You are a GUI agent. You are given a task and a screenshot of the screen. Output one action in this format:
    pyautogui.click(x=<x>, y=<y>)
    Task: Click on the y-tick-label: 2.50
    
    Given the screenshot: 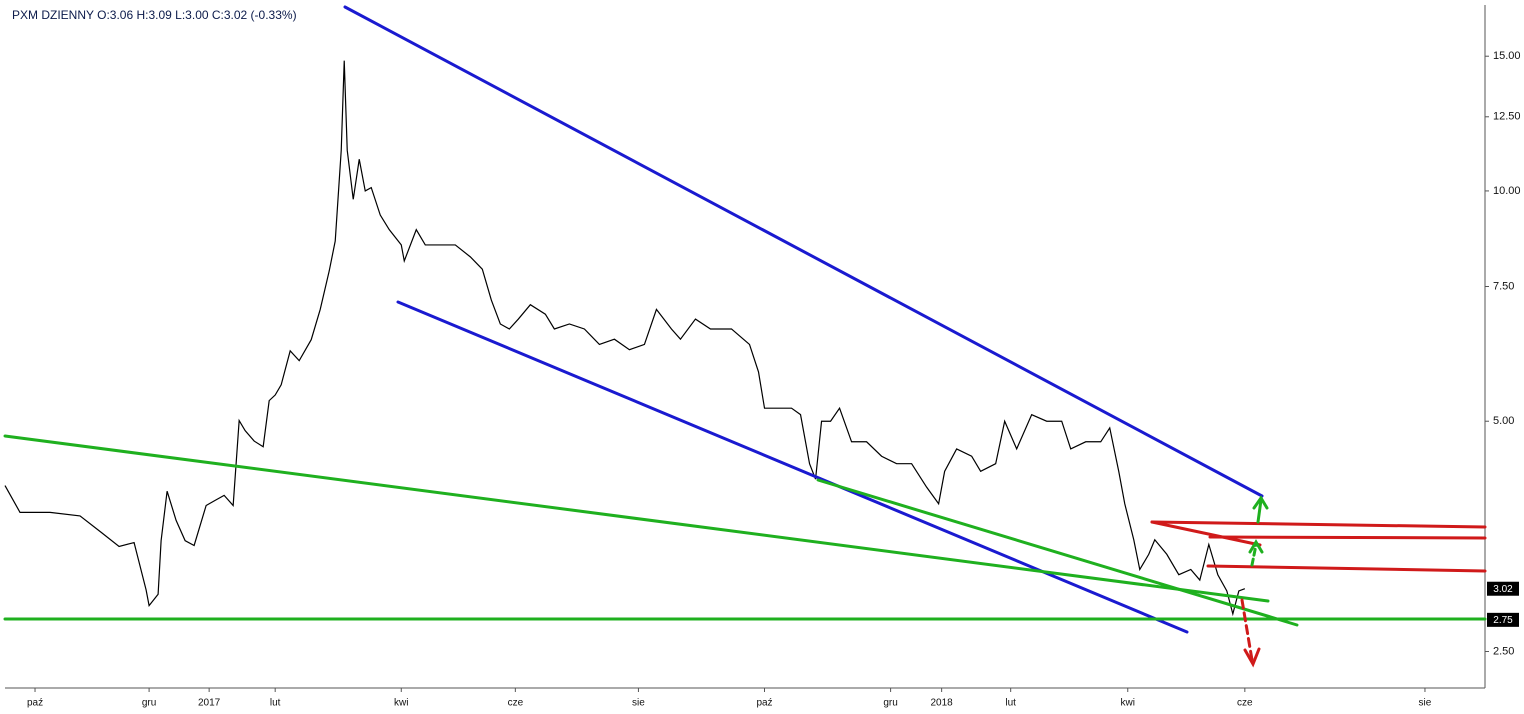 What is the action you would take?
    pyautogui.click(x=1503, y=651)
    